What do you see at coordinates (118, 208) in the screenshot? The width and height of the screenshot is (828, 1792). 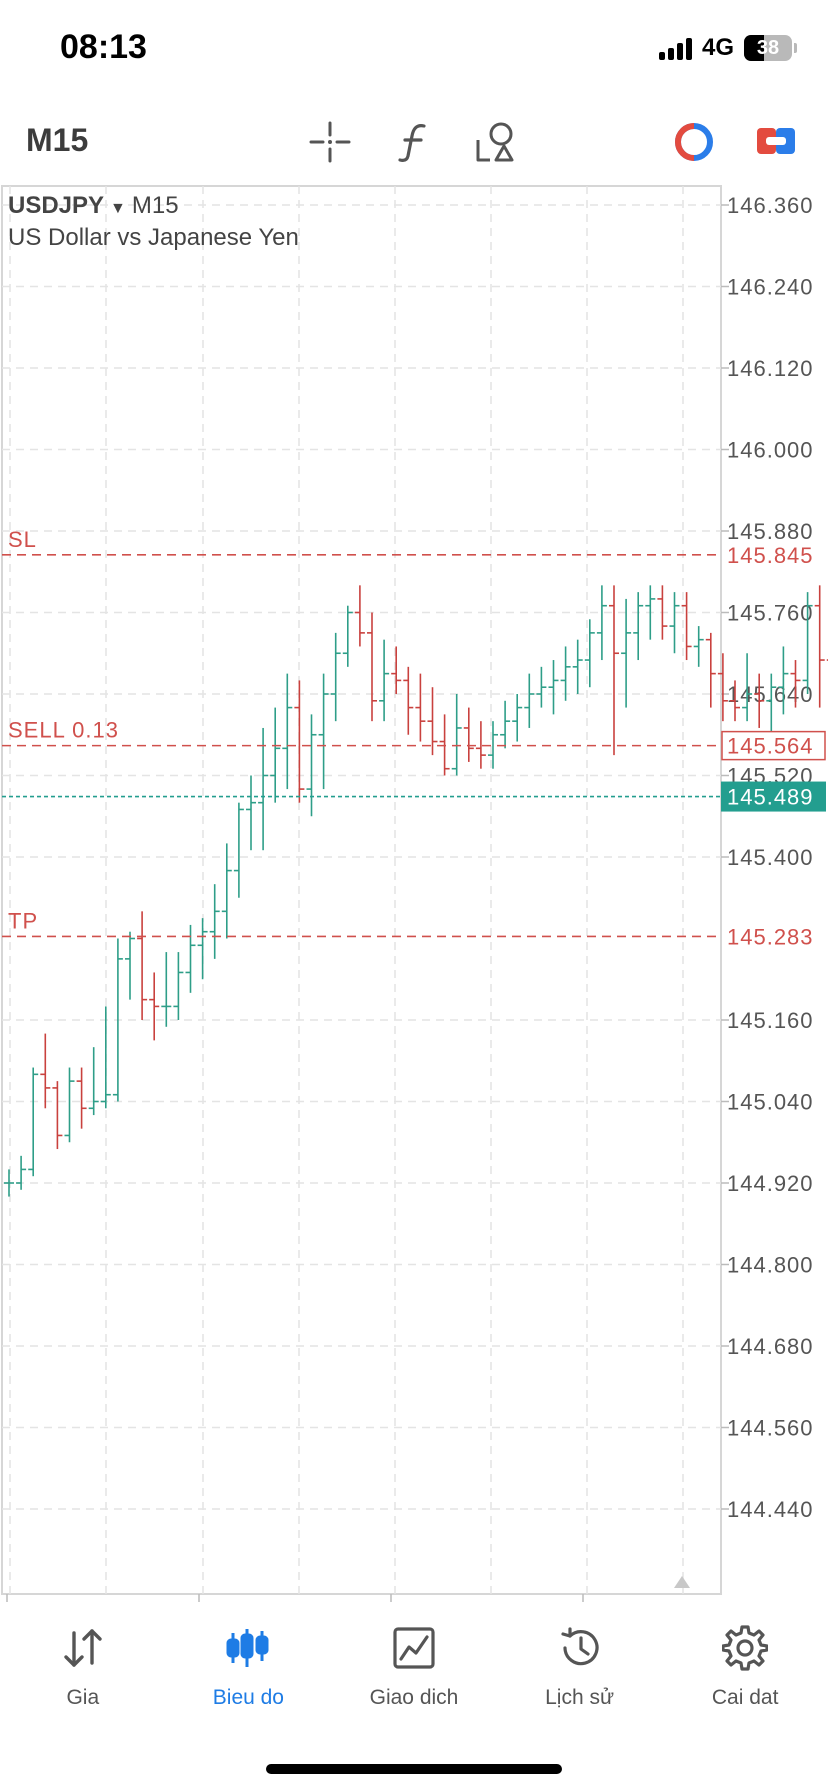 I see `symbol-dropdown-icon: ▼` at bounding box center [118, 208].